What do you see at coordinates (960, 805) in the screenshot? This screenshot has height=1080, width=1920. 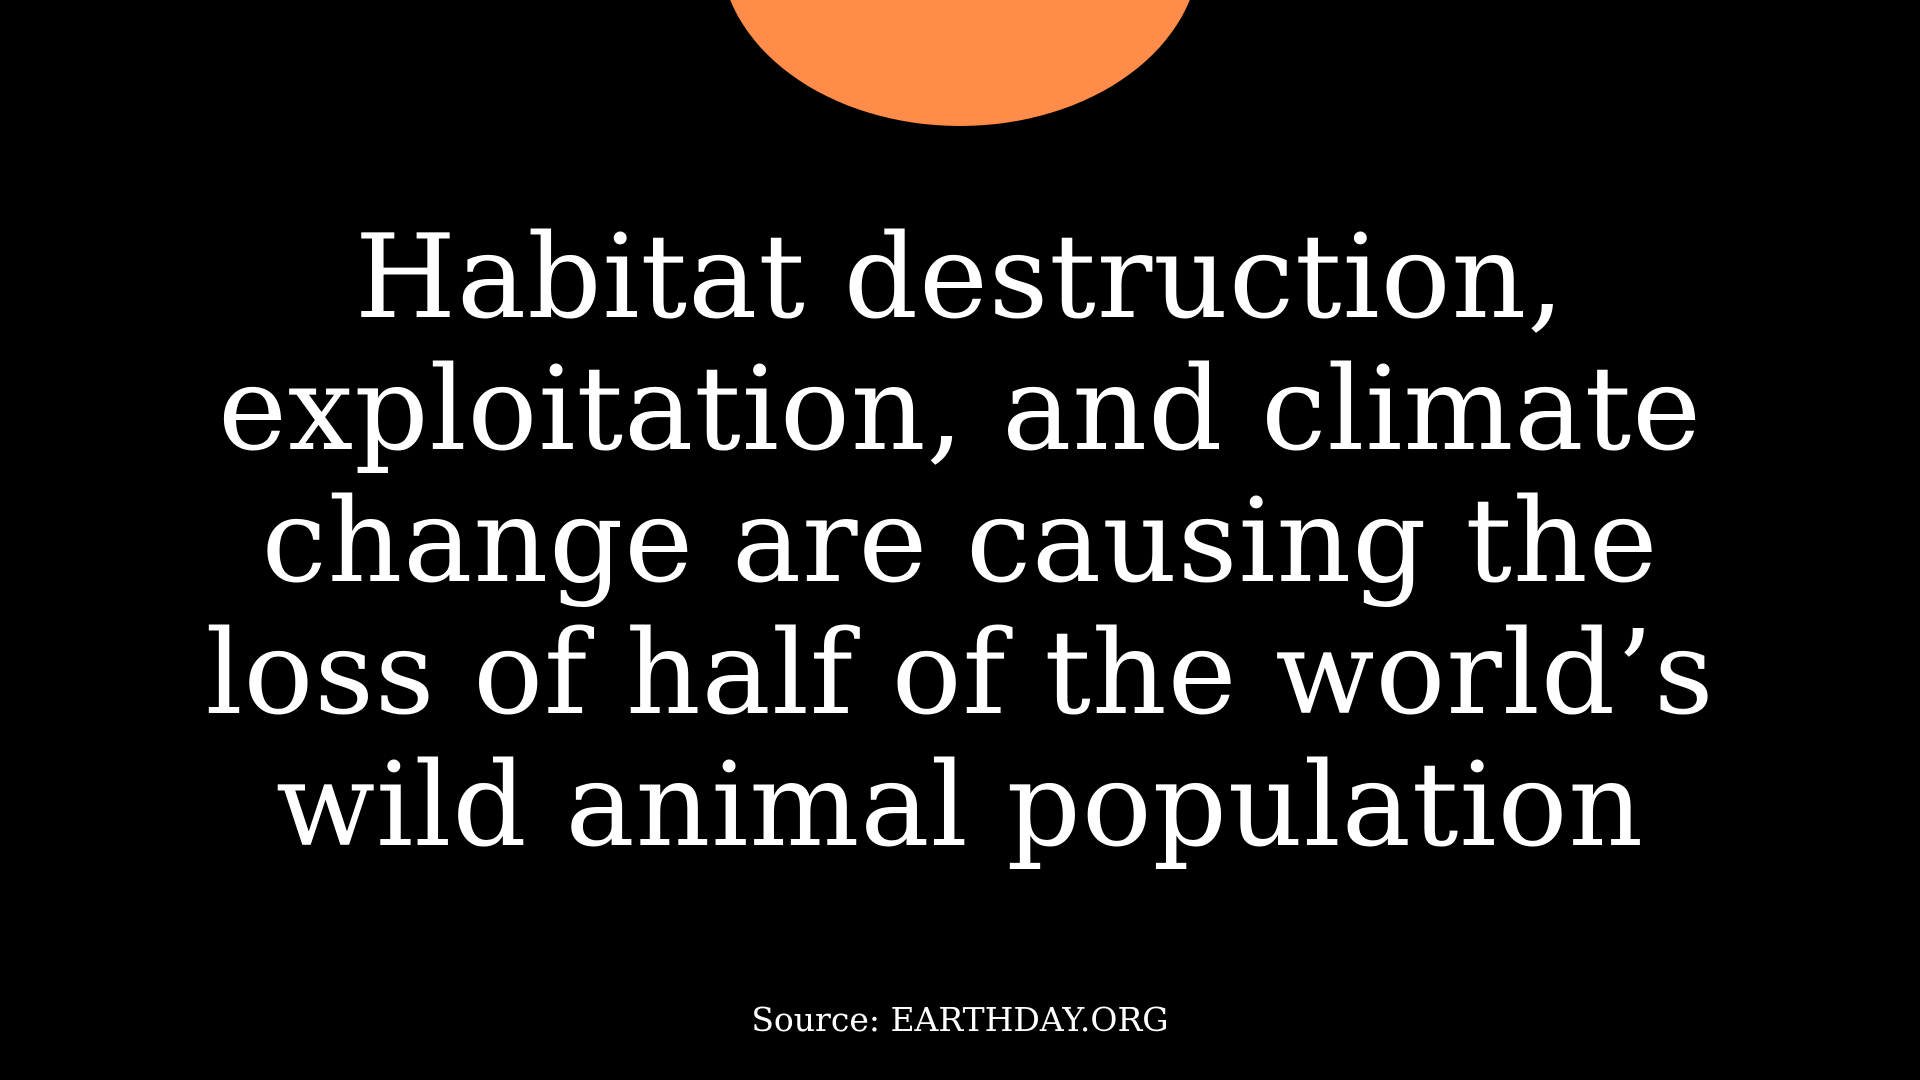 I see `headline-line-5: wild animal population` at bounding box center [960, 805].